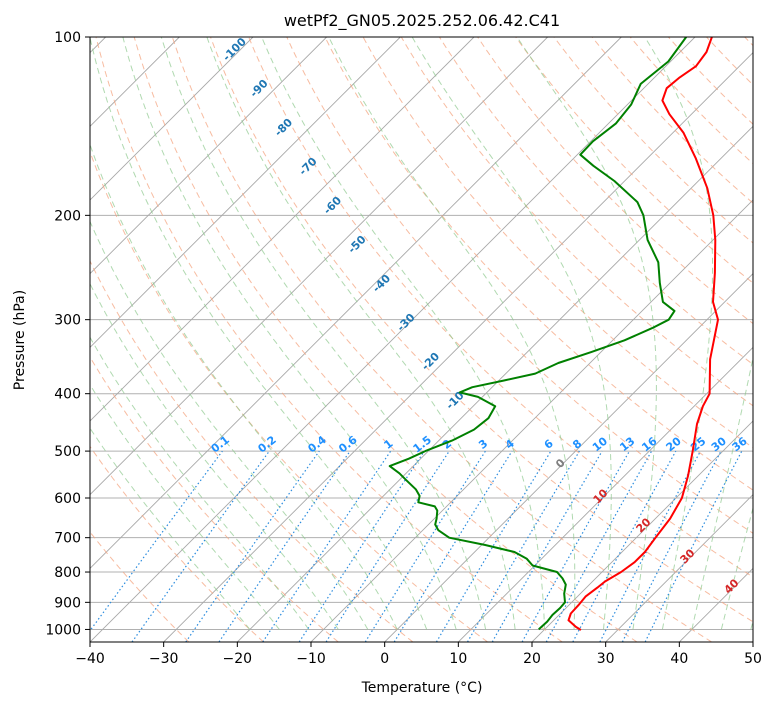  What do you see at coordinates (67, 38) in the screenshot?
I see `y-tick-label: 100` at bounding box center [67, 38].